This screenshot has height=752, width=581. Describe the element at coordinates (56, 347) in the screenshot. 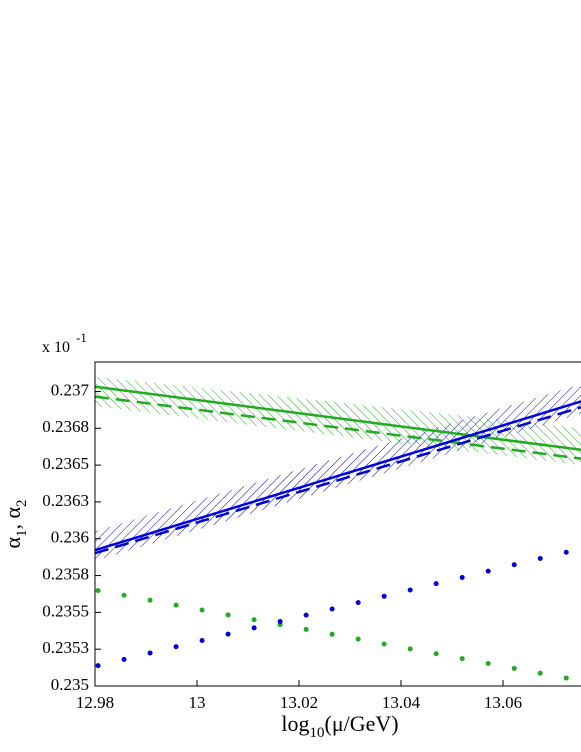

I see `multiplier-base: x 10` at that location.